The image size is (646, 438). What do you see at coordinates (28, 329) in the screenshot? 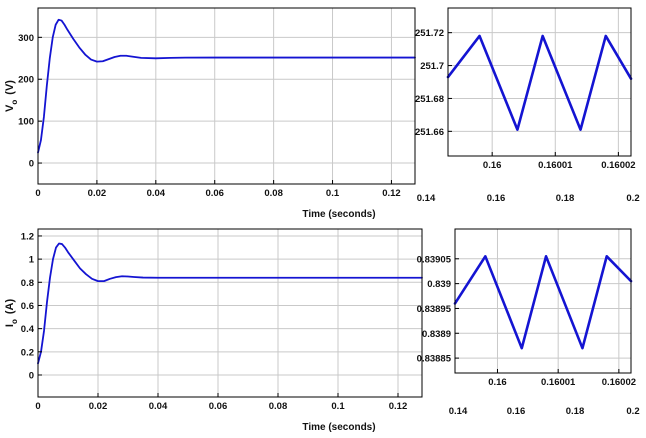
I see `y-tick-label: 0.4` at bounding box center [28, 329].